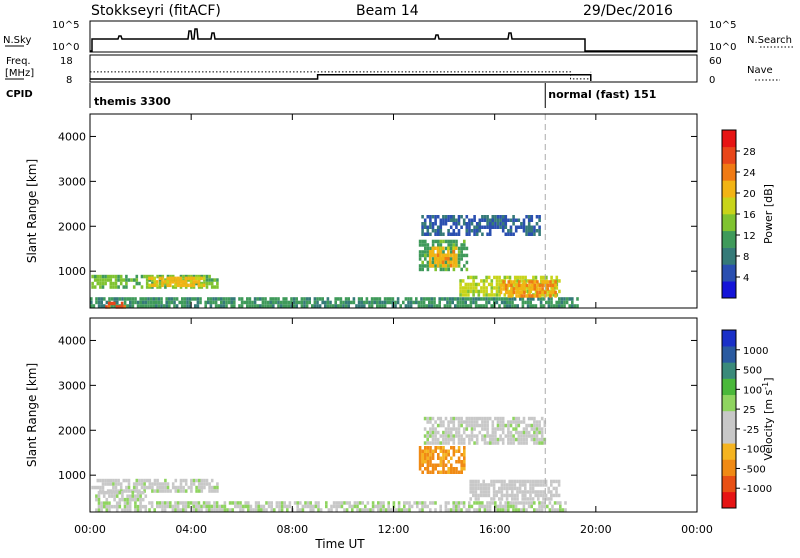  I want to click on y-tick-label: 2000, so click(72, 226).